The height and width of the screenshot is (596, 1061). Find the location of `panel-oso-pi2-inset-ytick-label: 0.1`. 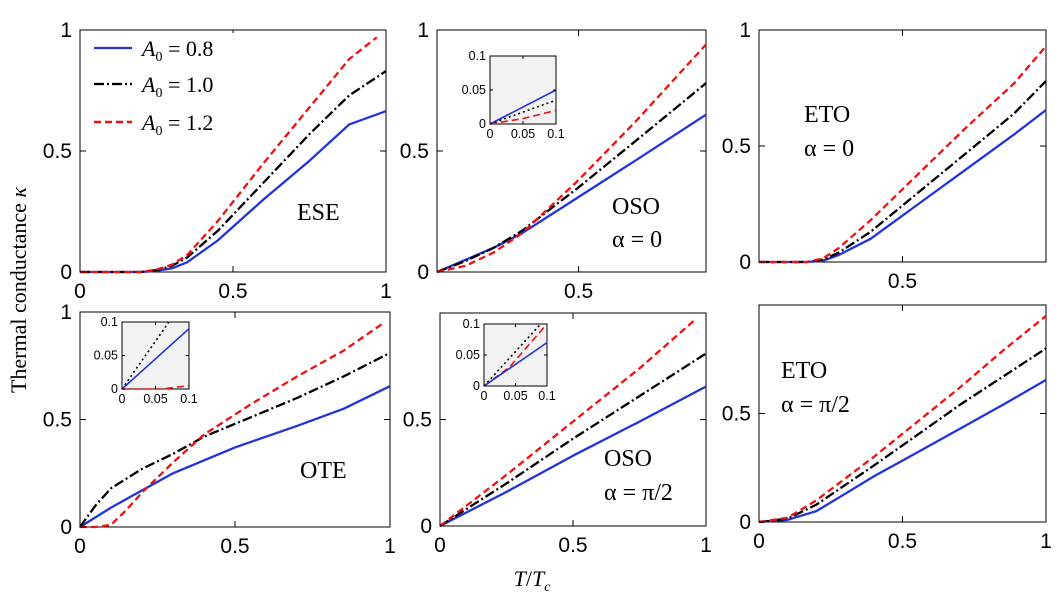

panel-oso-pi2-inset-ytick-label: 0.1 is located at coordinates (471, 324).